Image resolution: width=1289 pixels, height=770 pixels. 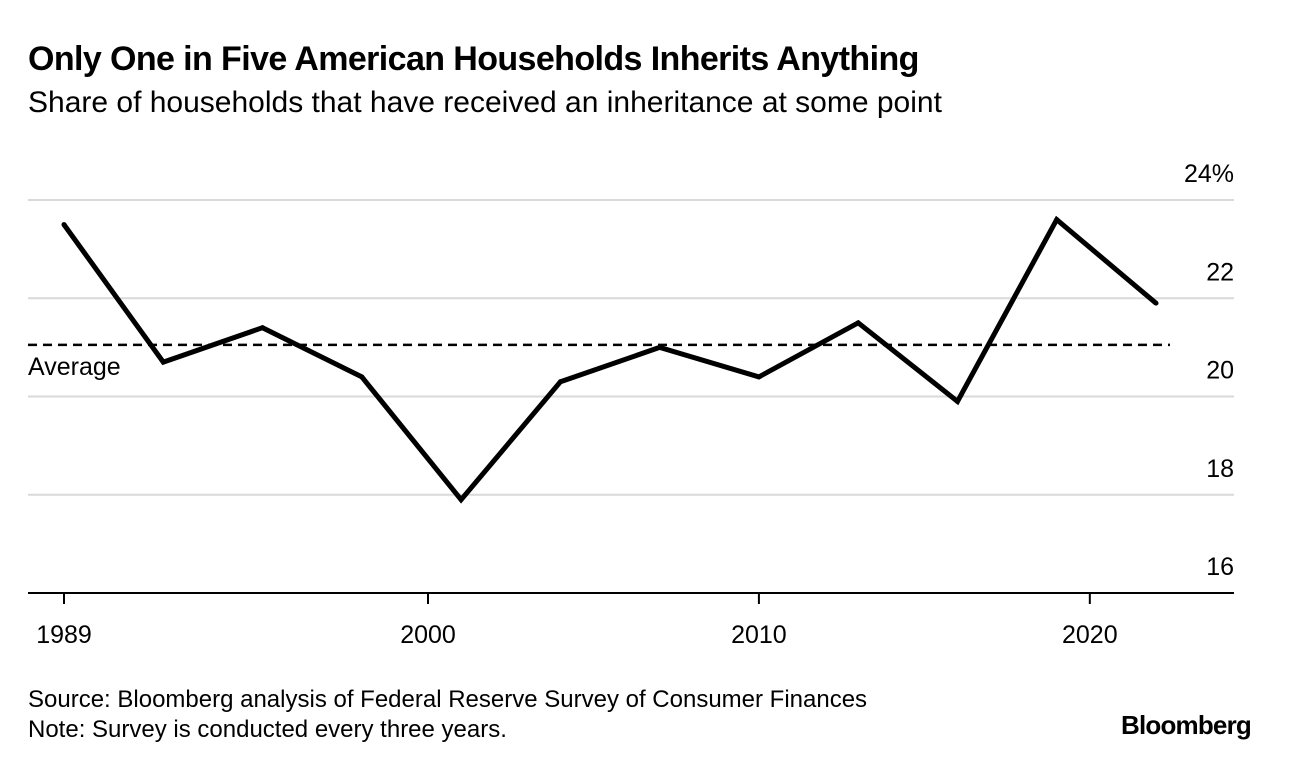 What do you see at coordinates (74, 367) in the screenshot?
I see `average-label: Average` at bounding box center [74, 367].